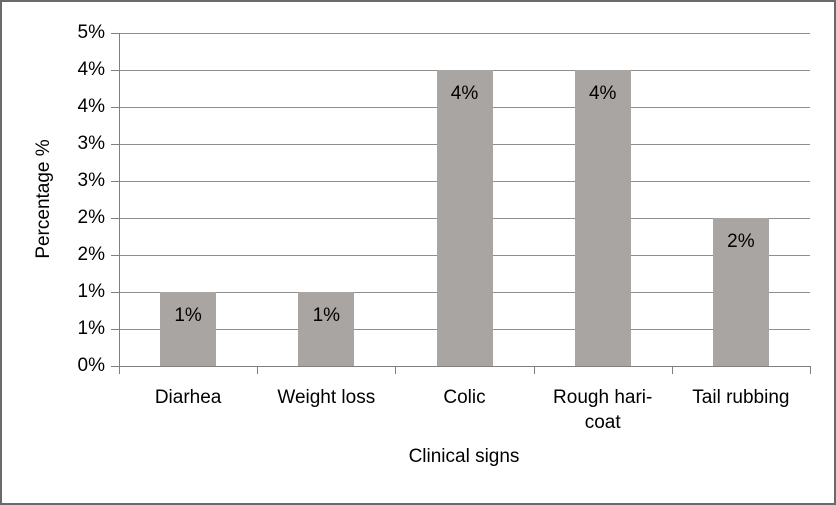  What do you see at coordinates (91, 32) in the screenshot?
I see `y-tick-label: 5%` at bounding box center [91, 32].